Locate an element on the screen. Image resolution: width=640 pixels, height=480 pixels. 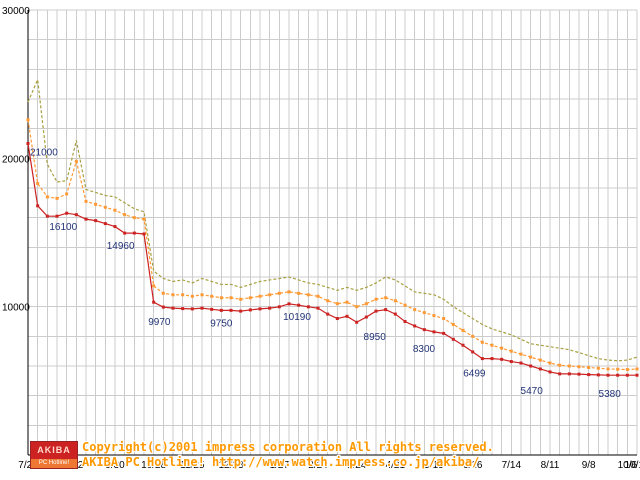
y-axis-labels: 30000 20000 10000 is located at coordinates (16, 160).